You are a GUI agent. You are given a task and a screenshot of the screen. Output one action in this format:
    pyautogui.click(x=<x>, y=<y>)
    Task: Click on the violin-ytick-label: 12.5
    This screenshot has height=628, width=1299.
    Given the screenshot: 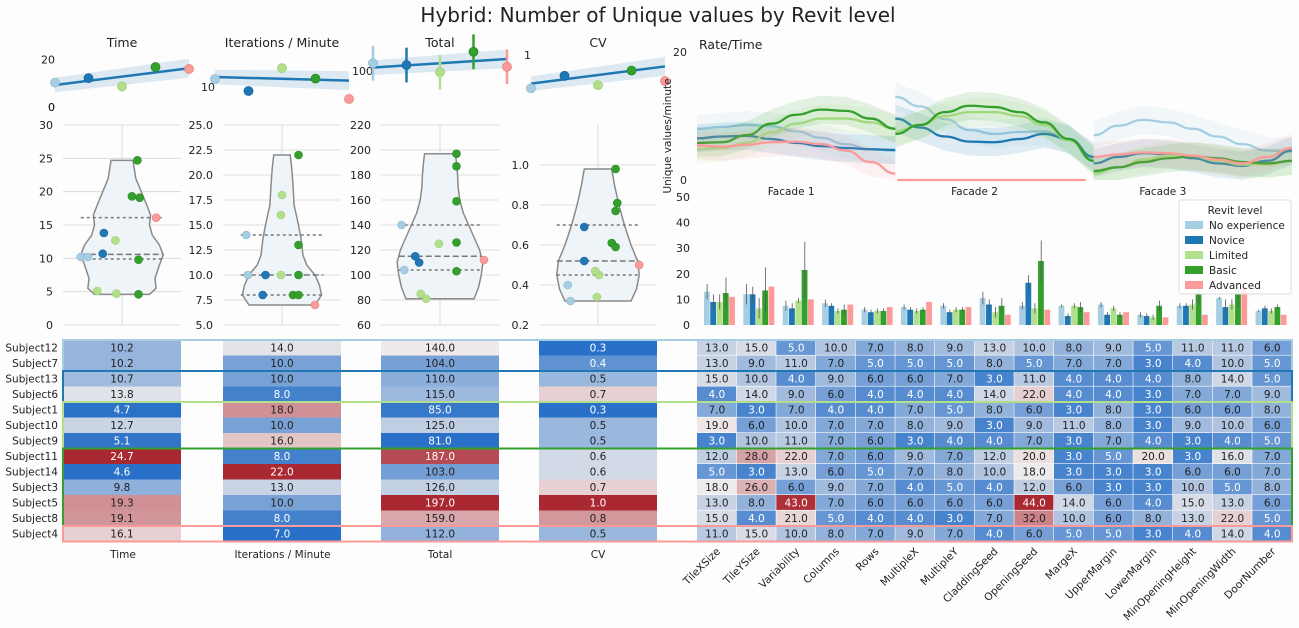 What is the action you would take?
    pyautogui.click(x=201, y=250)
    